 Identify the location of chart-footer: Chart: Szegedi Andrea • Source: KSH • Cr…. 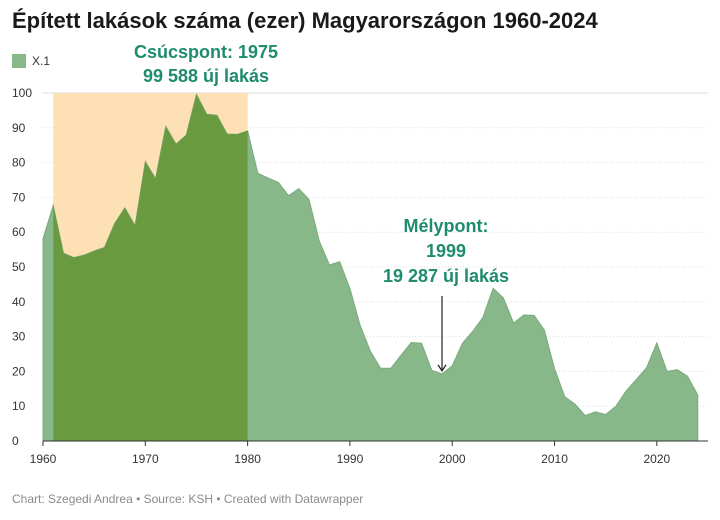
(187, 499).